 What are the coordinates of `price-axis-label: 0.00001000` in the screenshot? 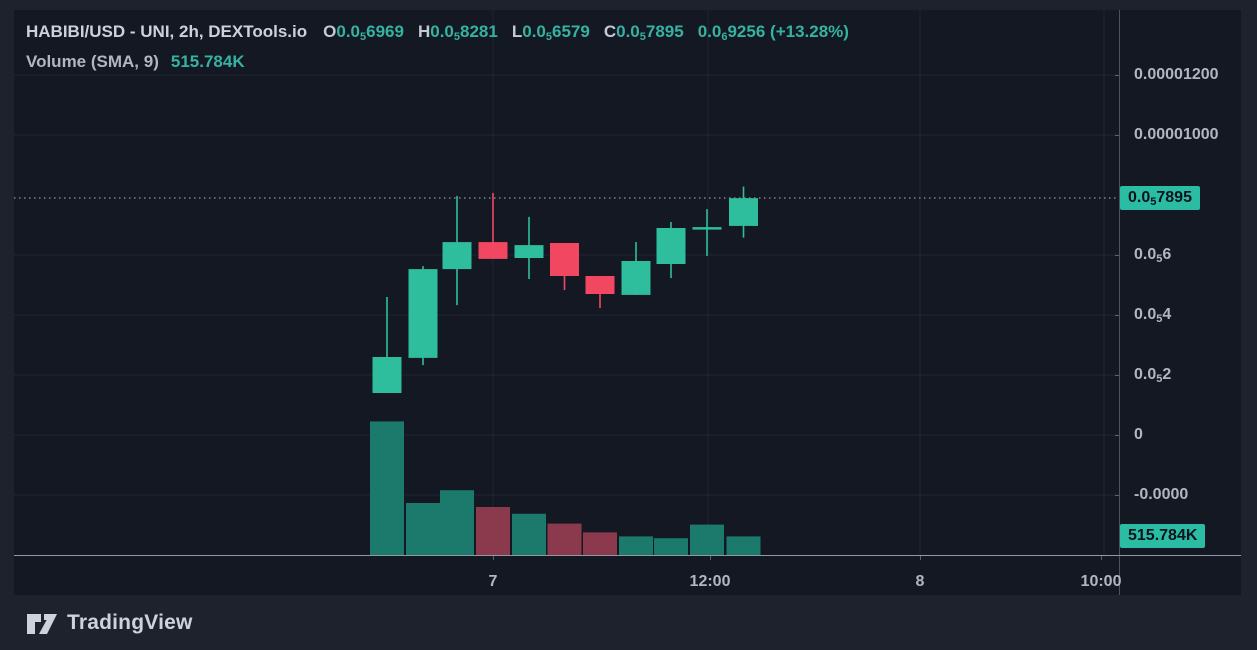 It's located at (1176, 134).